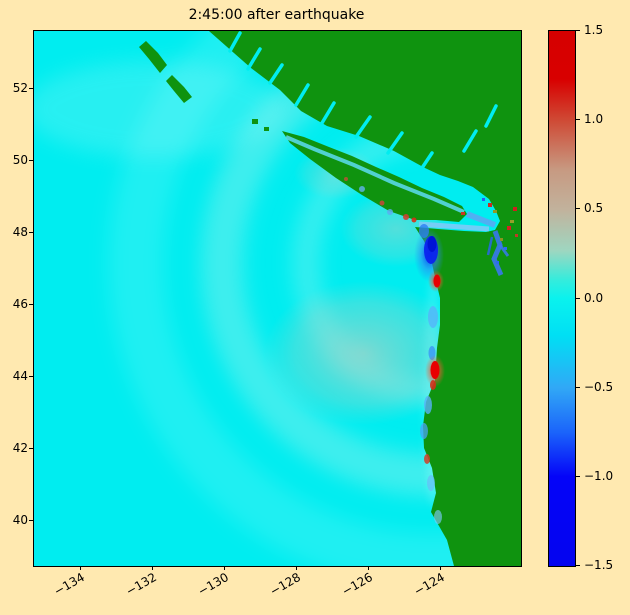  I want to click on plot-title: 2:45:00 after earthquake, so click(276, 15).